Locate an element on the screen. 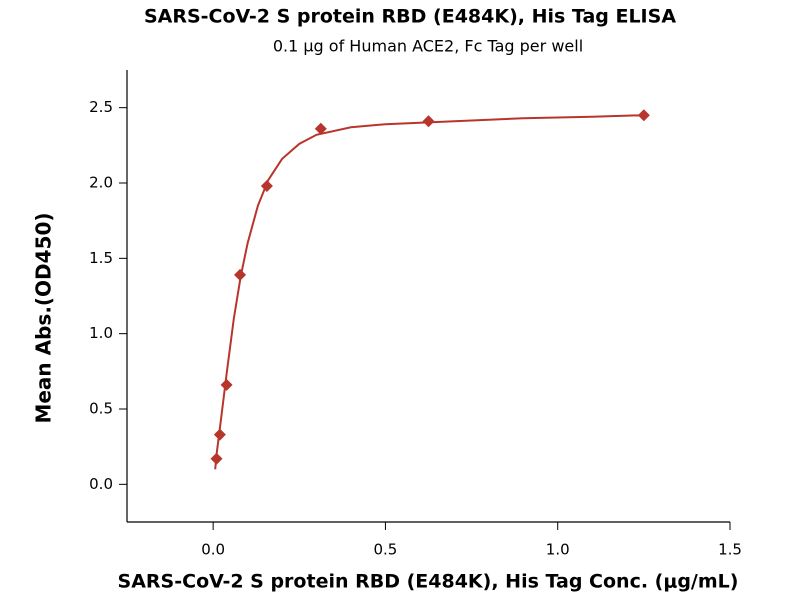 The image size is (800, 604). x-tick-label: 0.5 is located at coordinates (385, 550).